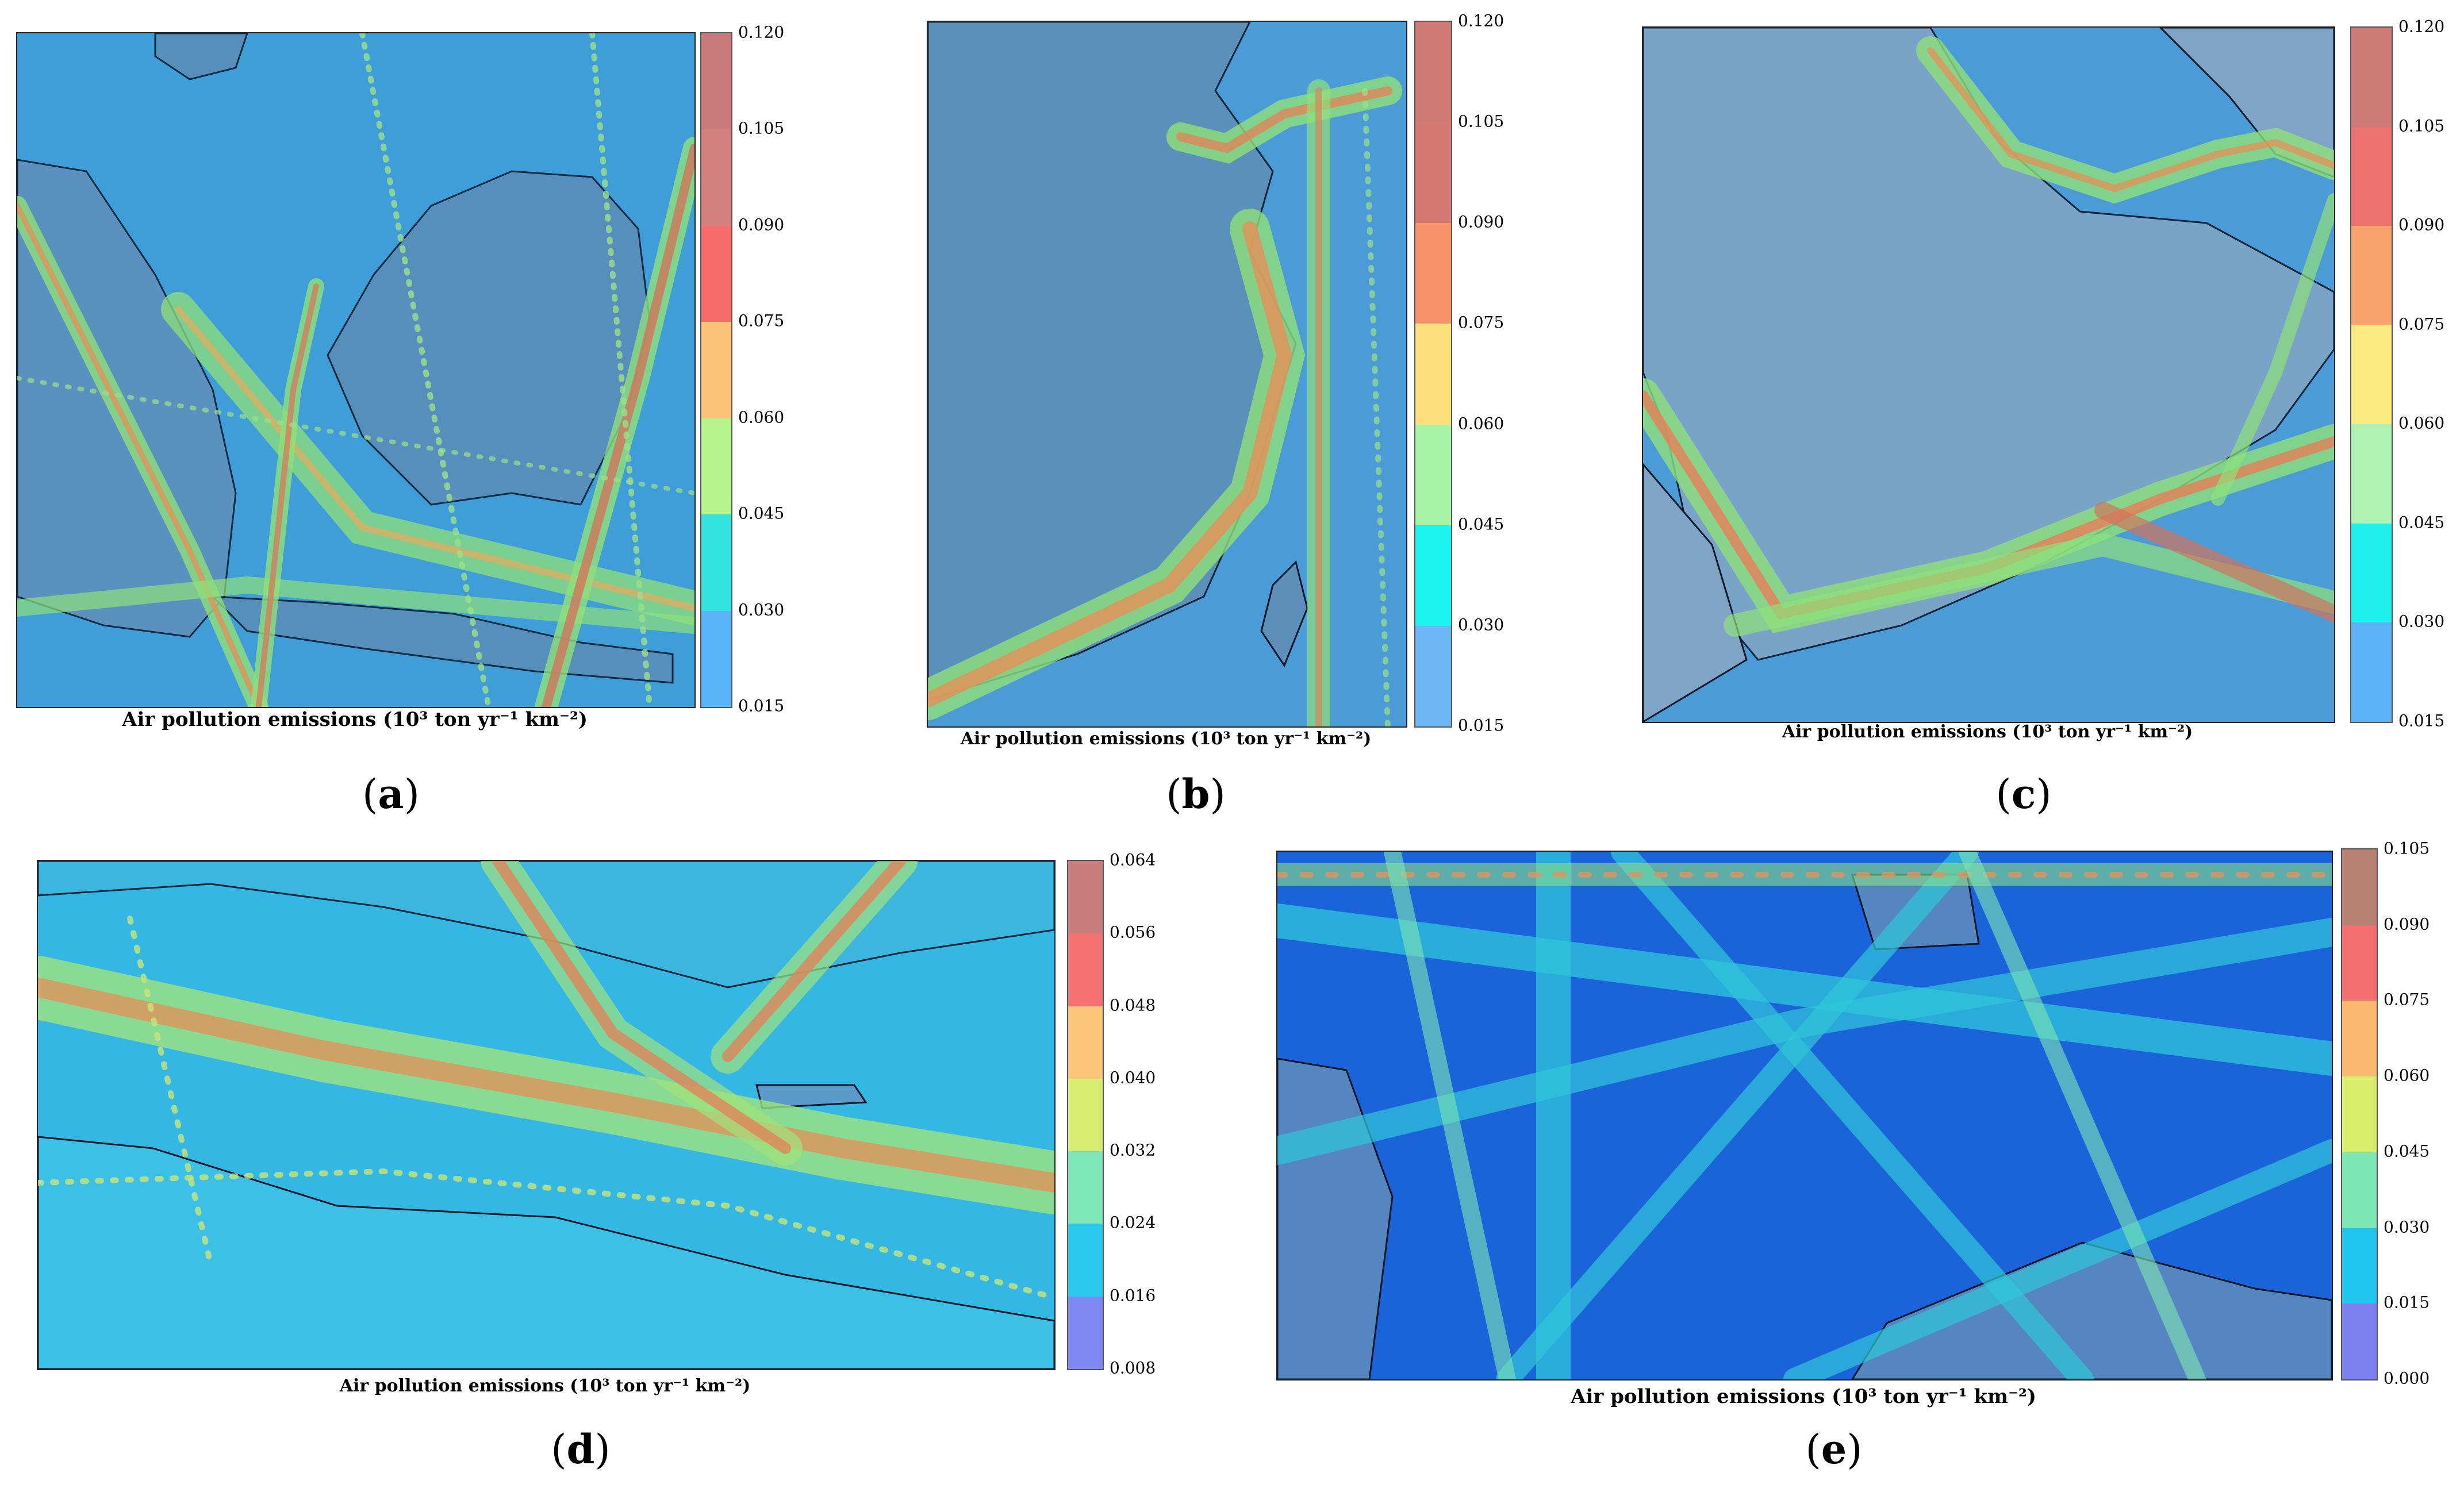  Describe the element at coordinates (2421, 224) in the screenshot. I see `colorbar-c-tick-label: 0.090` at that location.